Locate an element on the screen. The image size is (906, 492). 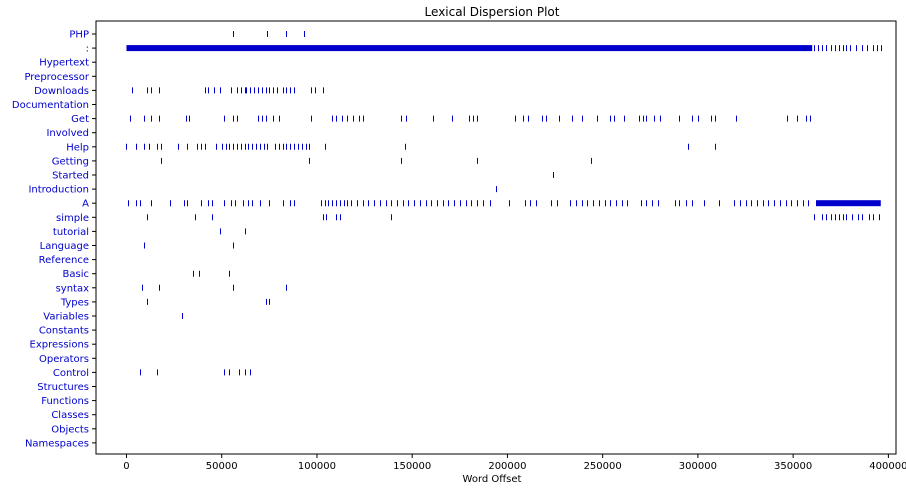
y-label-word: Objects is located at coordinates (70, 429).